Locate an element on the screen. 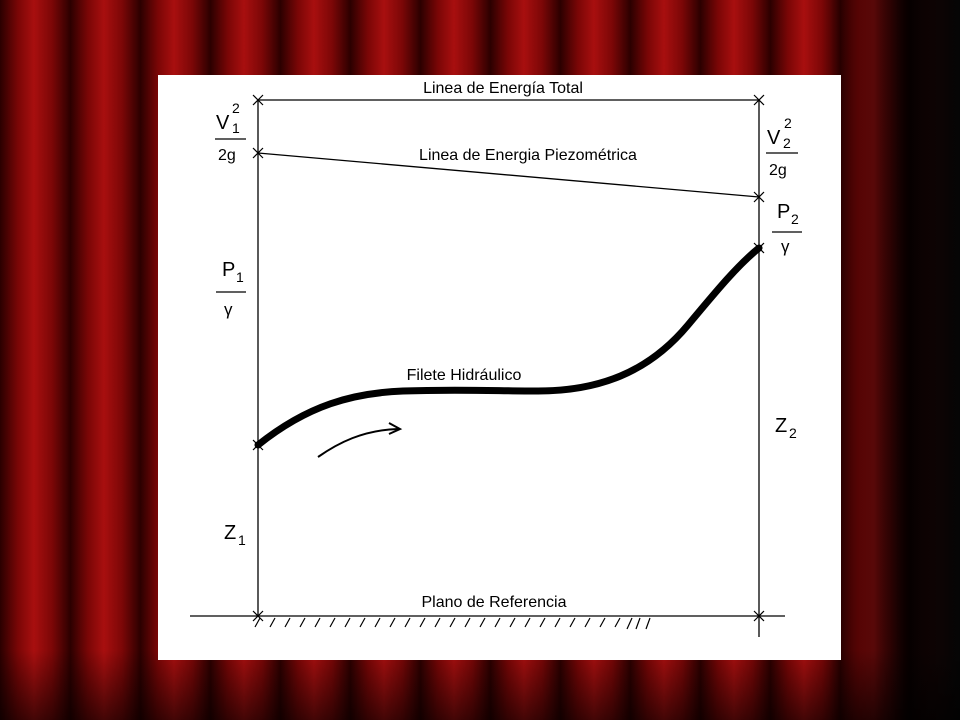 This screenshot has width=960, height=720. z2-symbol: Z is located at coordinates (781, 426).